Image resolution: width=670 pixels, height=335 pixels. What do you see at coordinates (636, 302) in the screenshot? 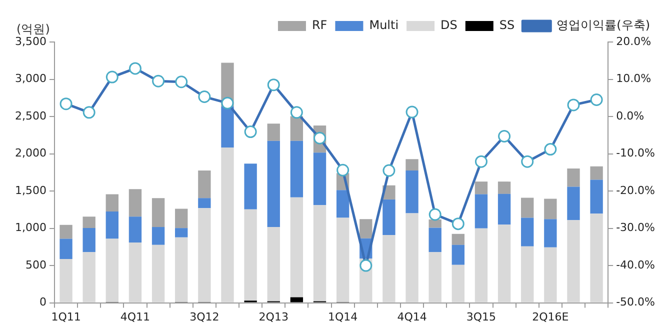
I see `y2-tick-label: -50.0%` at bounding box center [636, 302].